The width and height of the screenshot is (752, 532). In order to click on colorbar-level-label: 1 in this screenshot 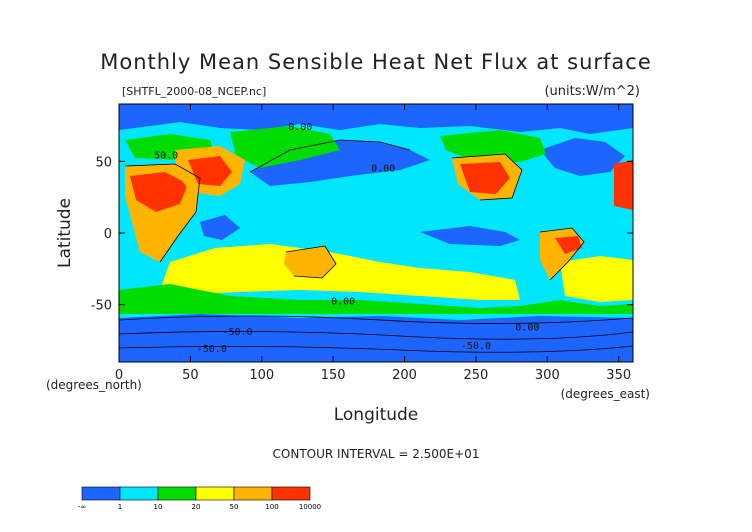, I will do `click(120, 507)`.